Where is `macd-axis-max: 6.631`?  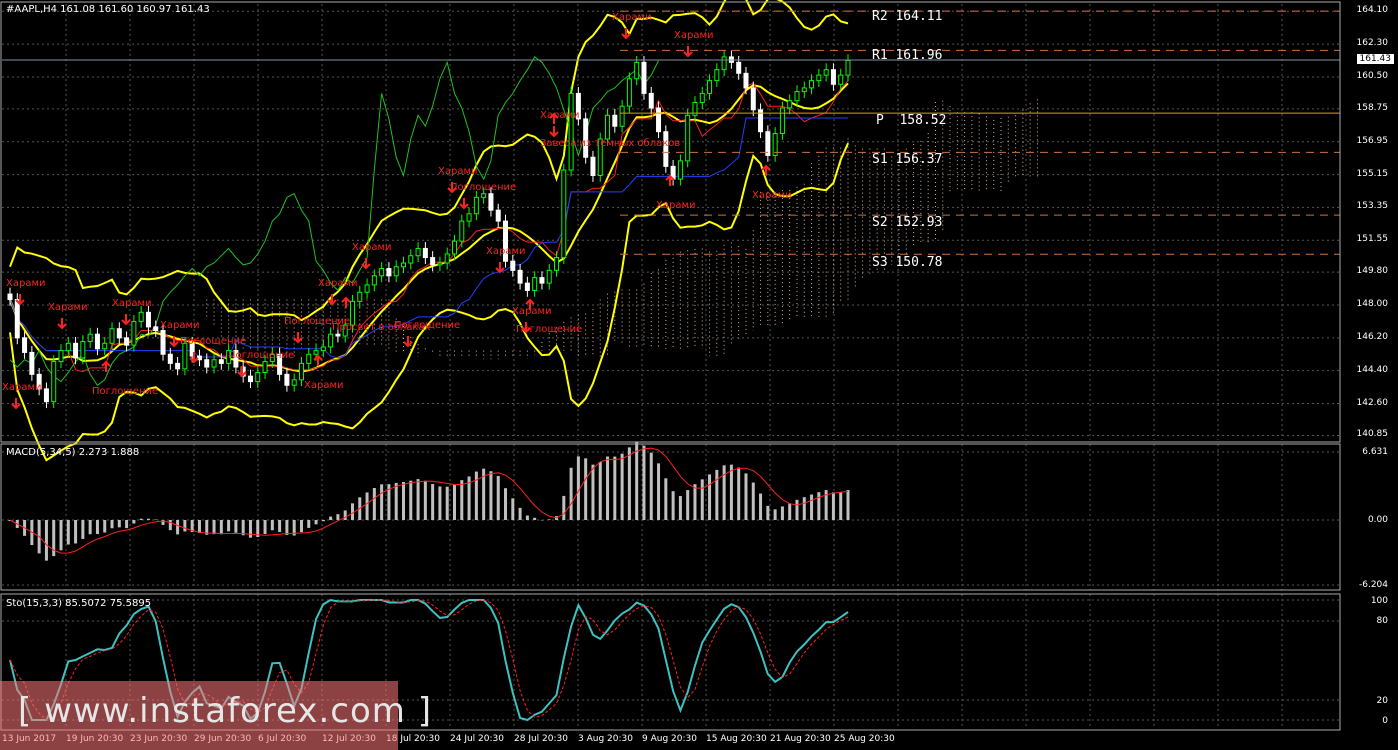 macd-axis-max: 6.631 is located at coordinates (1375, 452).